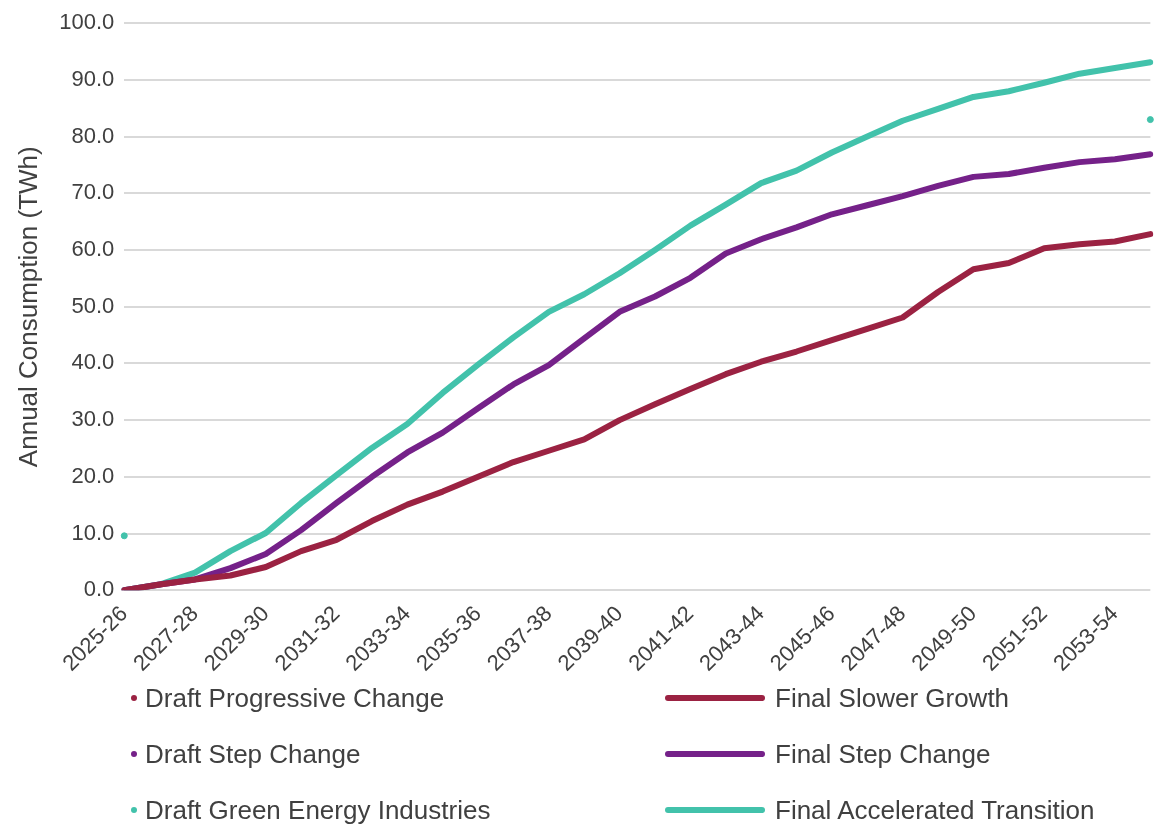 This screenshot has height=830, width=1172. I want to click on y-tick-label: 30.0, so click(93, 419).